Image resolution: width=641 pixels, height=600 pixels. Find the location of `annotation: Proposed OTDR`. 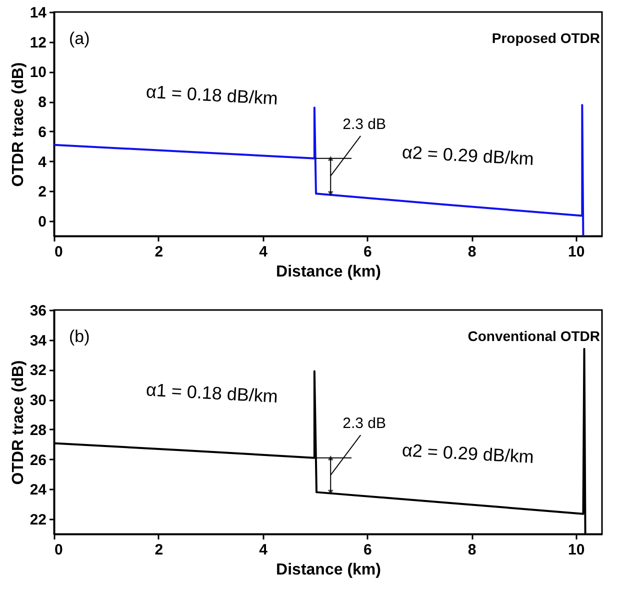

annotation: Proposed OTDR is located at coordinates (546, 38).